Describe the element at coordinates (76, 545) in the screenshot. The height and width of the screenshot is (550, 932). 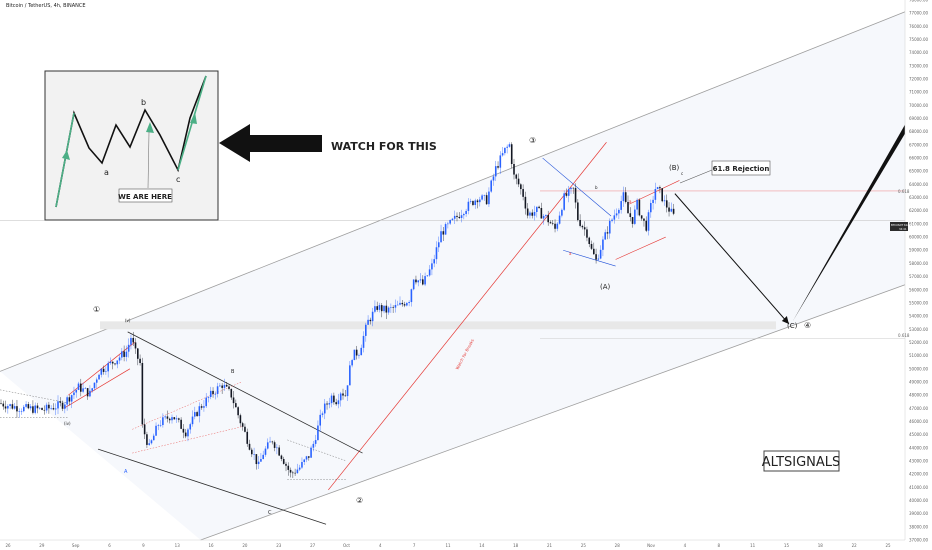
I see `time-tick-label: Sep` at that location.